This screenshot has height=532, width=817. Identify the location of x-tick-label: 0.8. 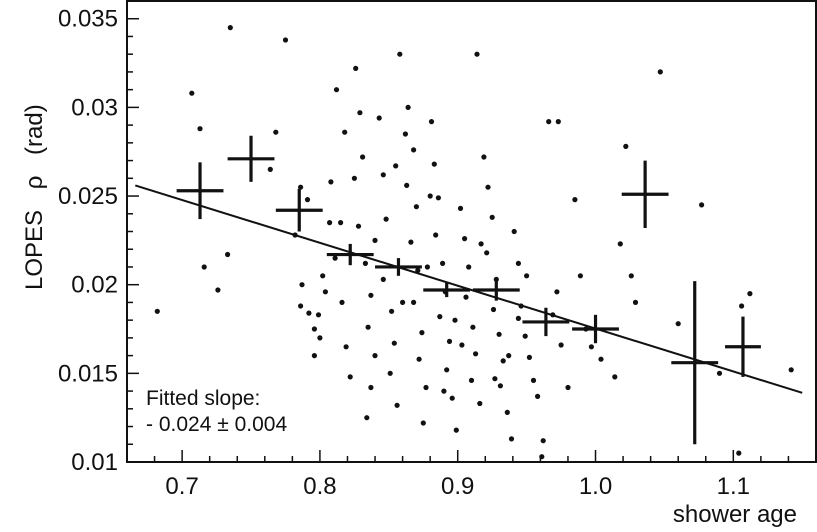
(319, 486).